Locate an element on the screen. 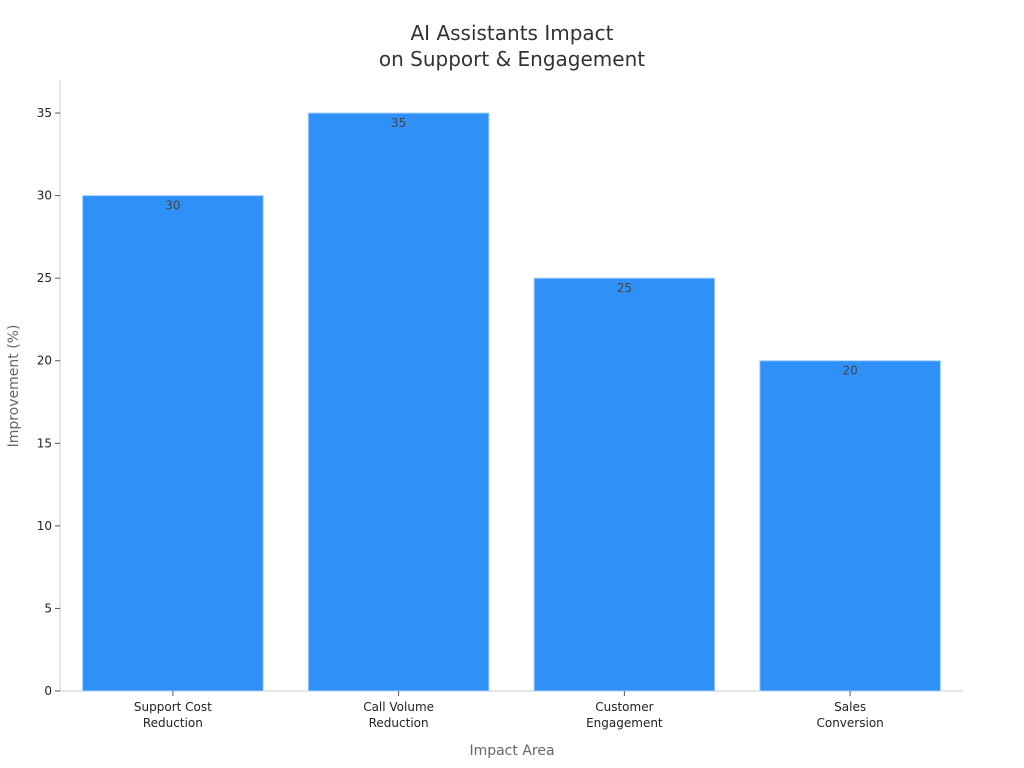  chart-title-line-2: on Support & Engagement is located at coordinates (512, 59).